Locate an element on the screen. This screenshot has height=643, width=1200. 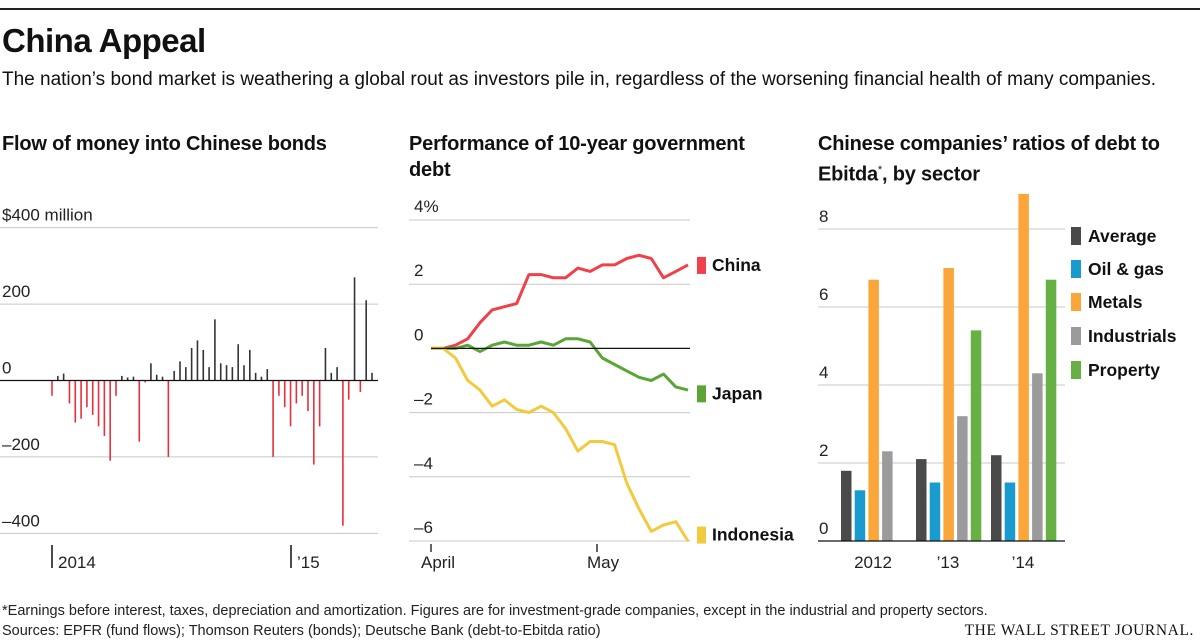
perf-ytick-label: –4 is located at coordinates (423, 463).